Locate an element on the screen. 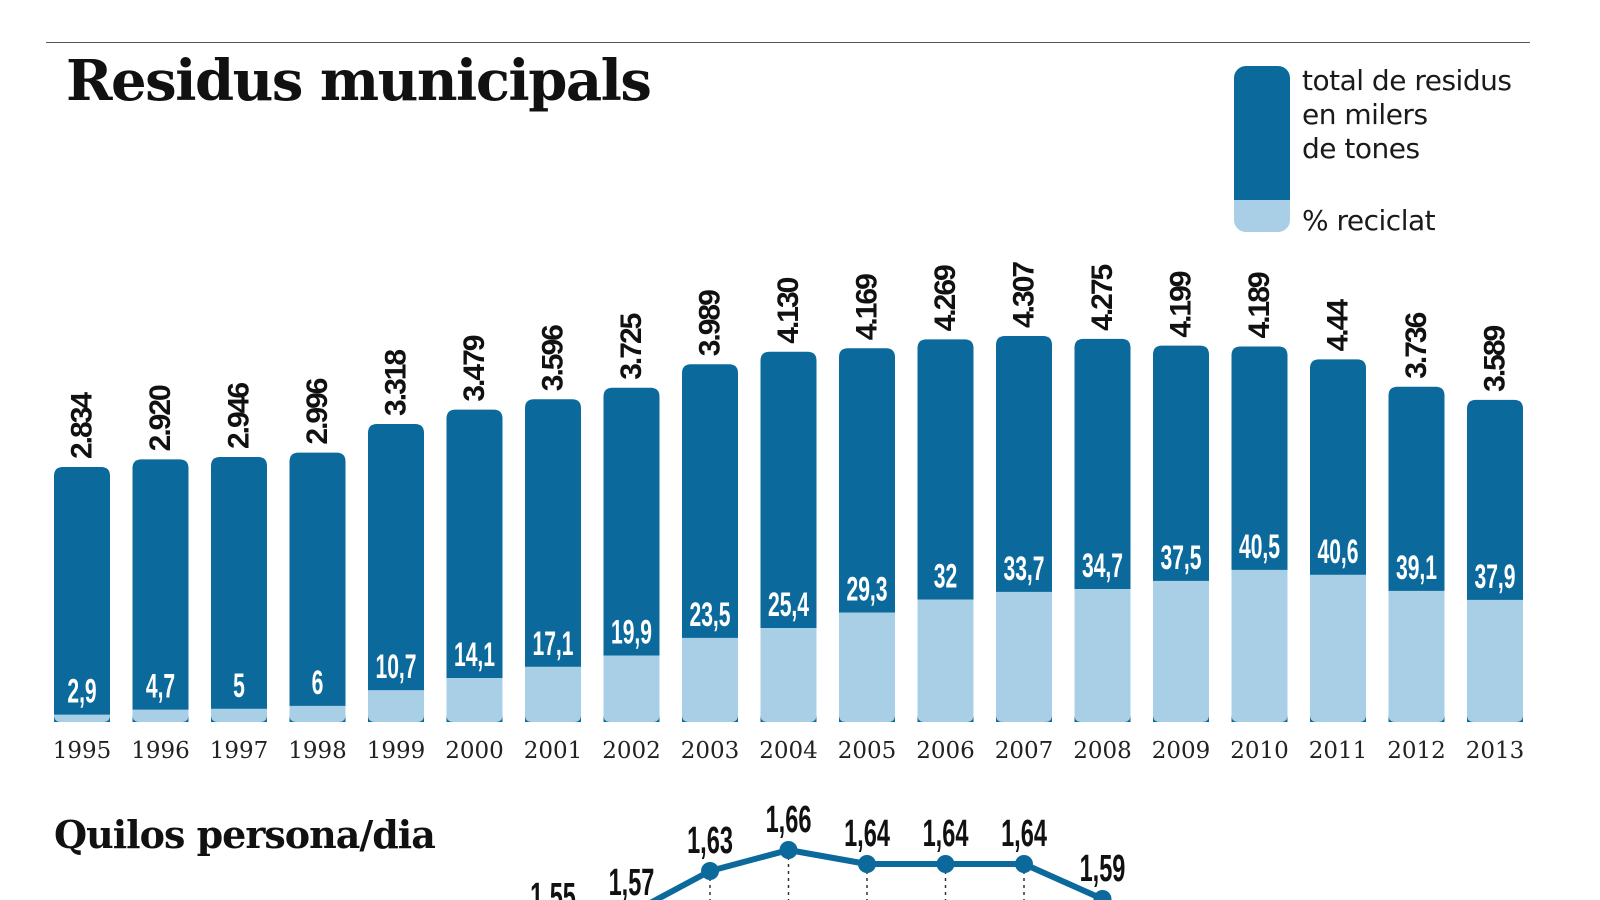 This screenshot has height=900, width=1600. bar-total-label: 3.479 is located at coordinates (474, 368).